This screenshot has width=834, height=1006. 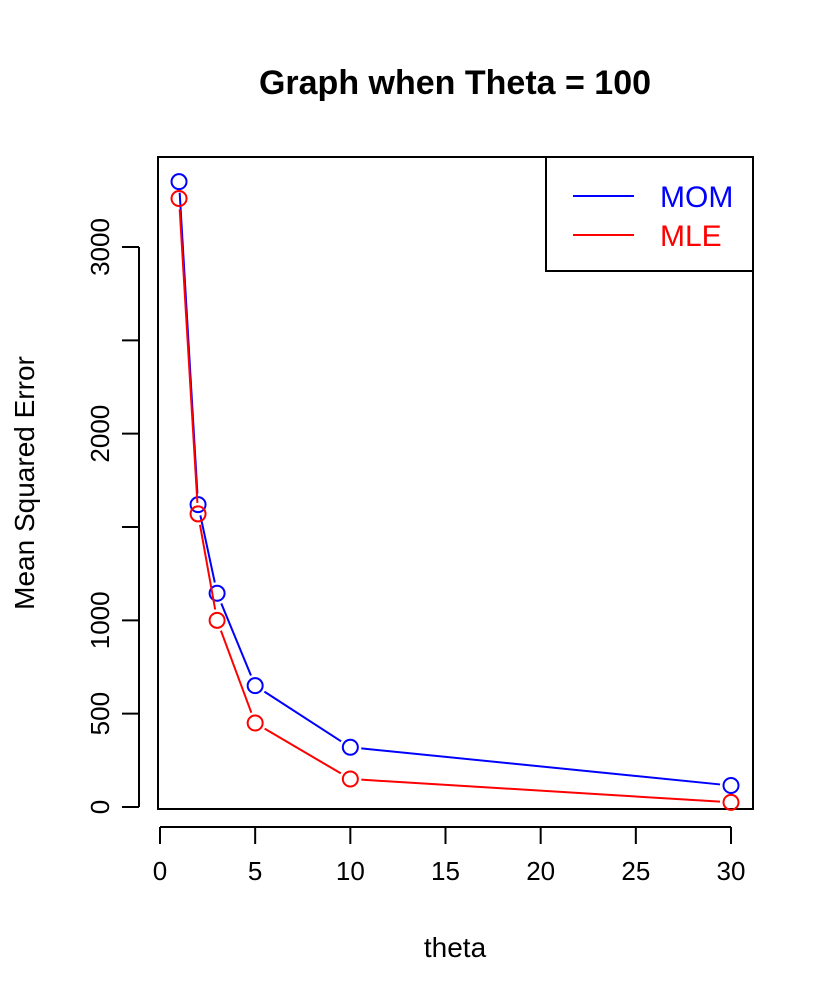 I want to click on x-tick-label: 15, so click(x=445, y=871).